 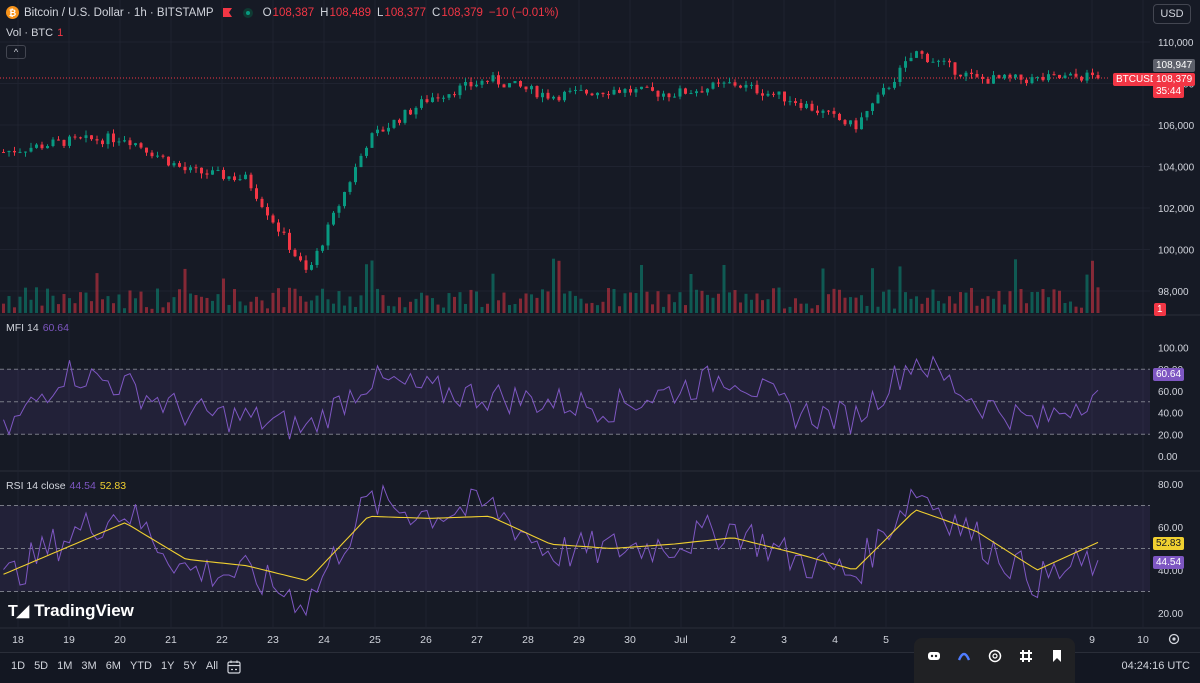 What do you see at coordinates (934, 656) in the screenshot?
I see `discord-icon` at bounding box center [934, 656].